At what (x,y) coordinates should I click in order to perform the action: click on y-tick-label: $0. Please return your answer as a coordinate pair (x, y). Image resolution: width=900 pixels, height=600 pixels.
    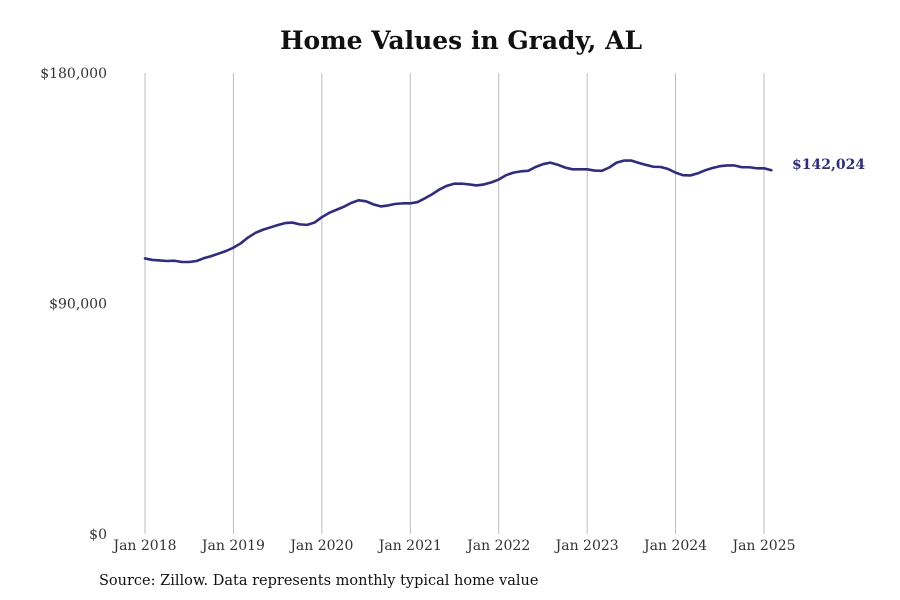
    Looking at the image, I should click on (98, 535).